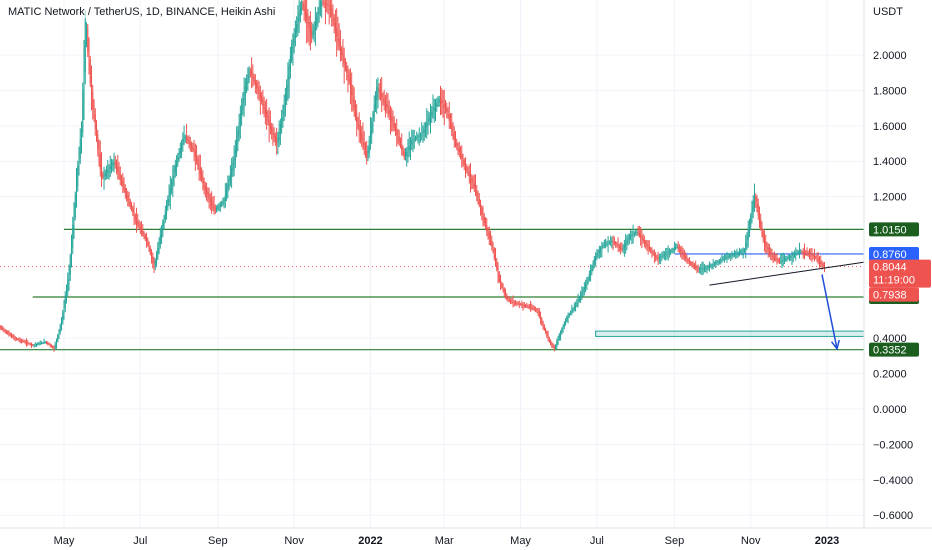 This screenshot has height=550, width=932. I want to click on y-tick-label: 1.8000, so click(890, 91).